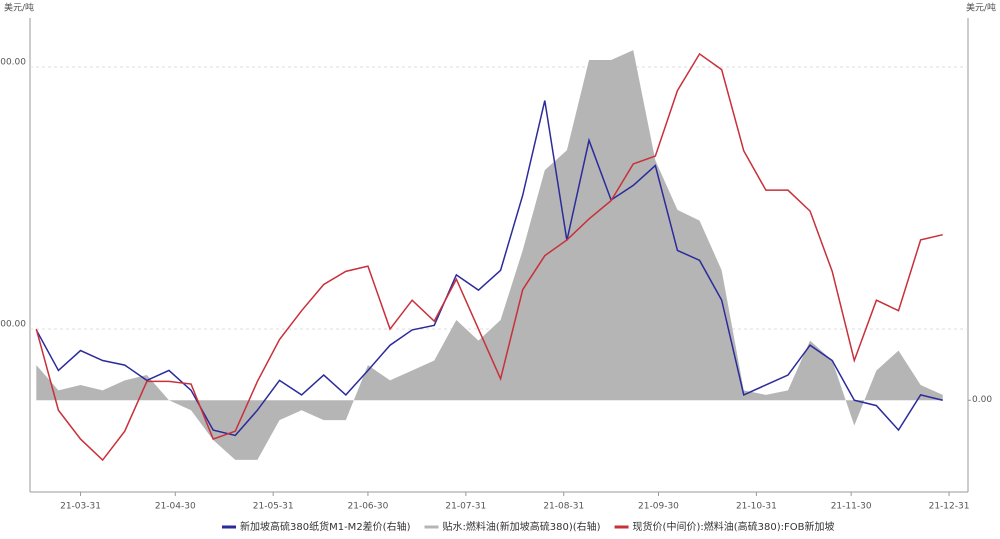 Image resolution: width=1000 pixels, height=539 pixels. What do you see at coordinates (273, 507) in the screenshot?
I see `x-tick-label: 21-05-31` at bounding box center [273, 507].